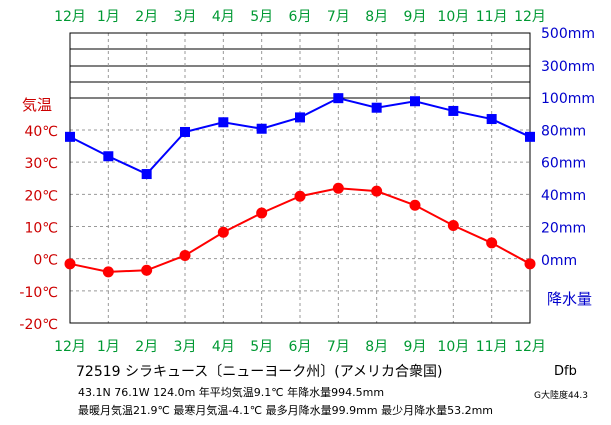 The image size is (611, 425). I want to click on right-tick-label: 0mm, so click(559, 261).